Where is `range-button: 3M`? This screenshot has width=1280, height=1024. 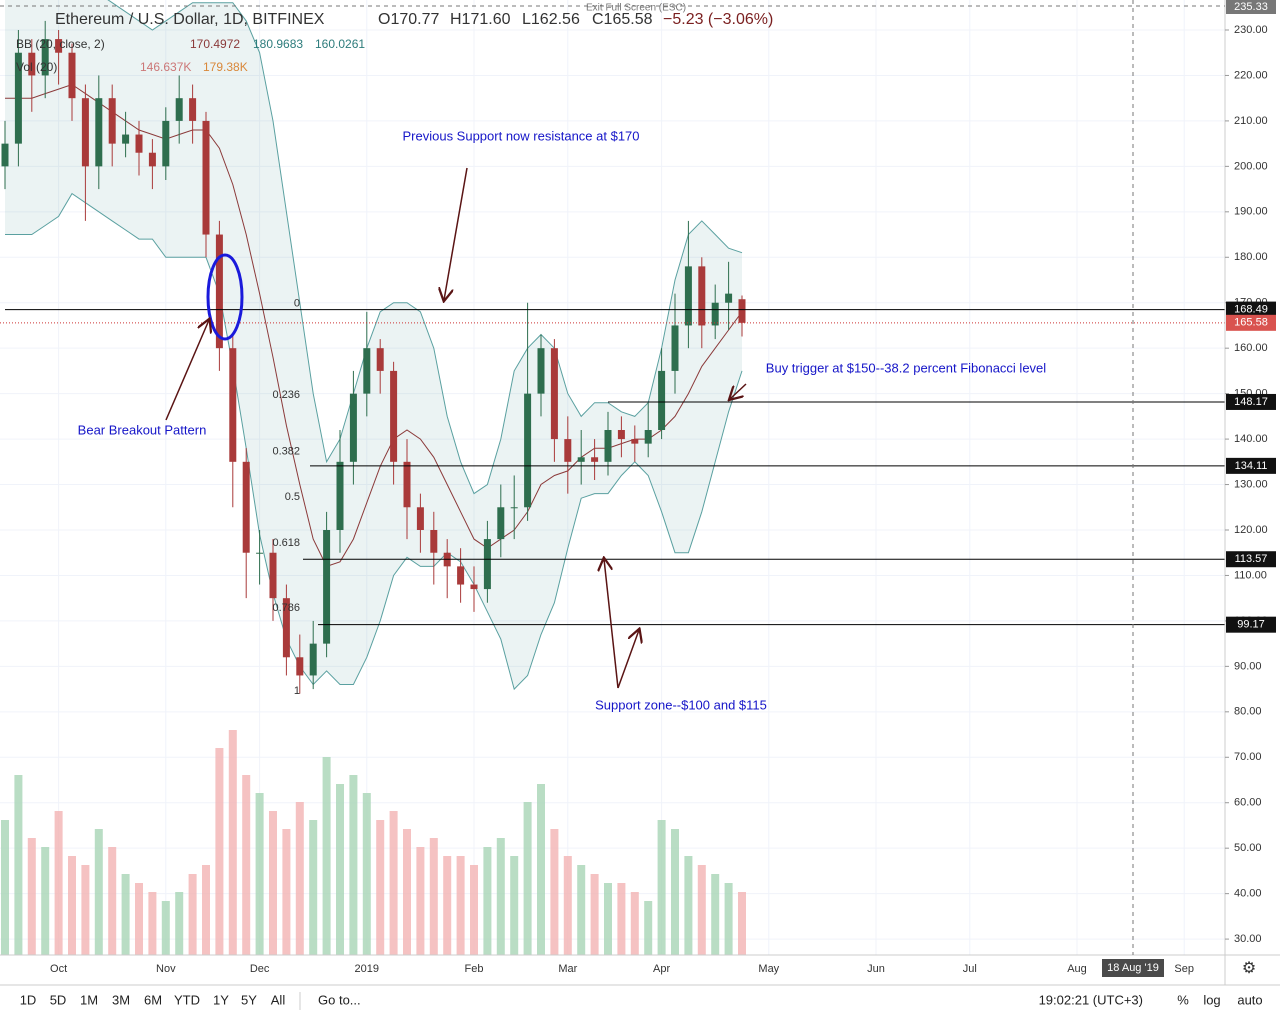 range-button: 3M is located at coordinates (121, 999).